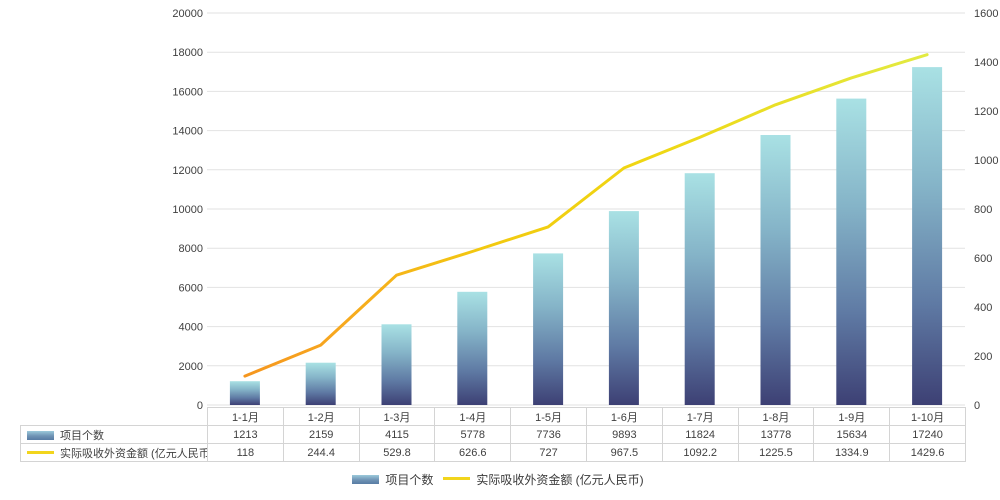  What do you see at coordinates (473, 452) in the screenshot?
I see `table-value-cell: 626.6` at bounding box center [473, 452].